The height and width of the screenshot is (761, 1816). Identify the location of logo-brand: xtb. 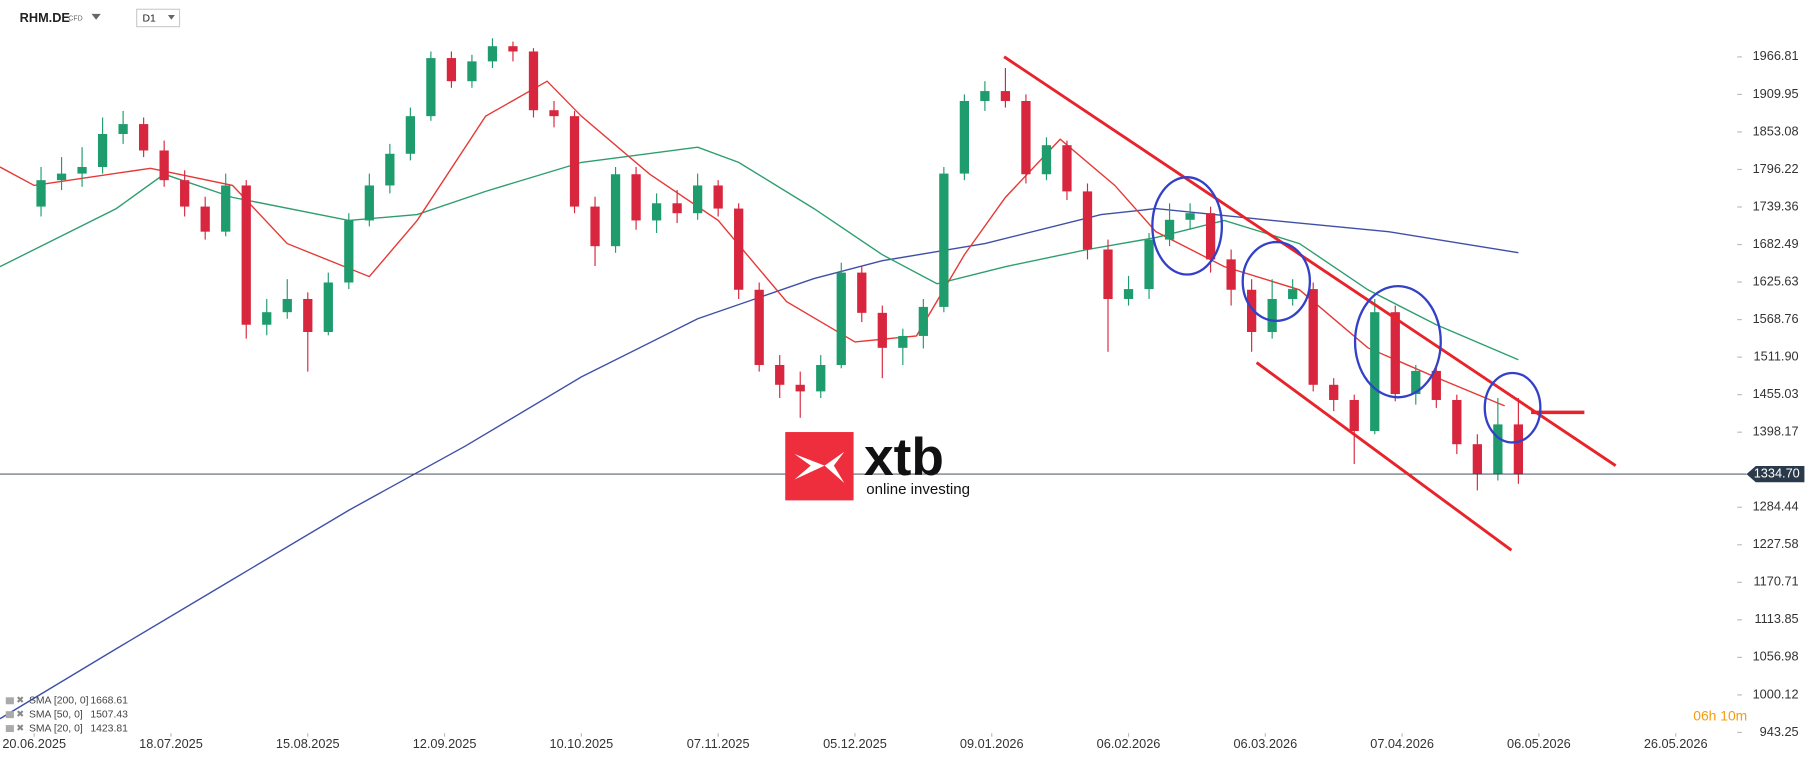
(904, 457).